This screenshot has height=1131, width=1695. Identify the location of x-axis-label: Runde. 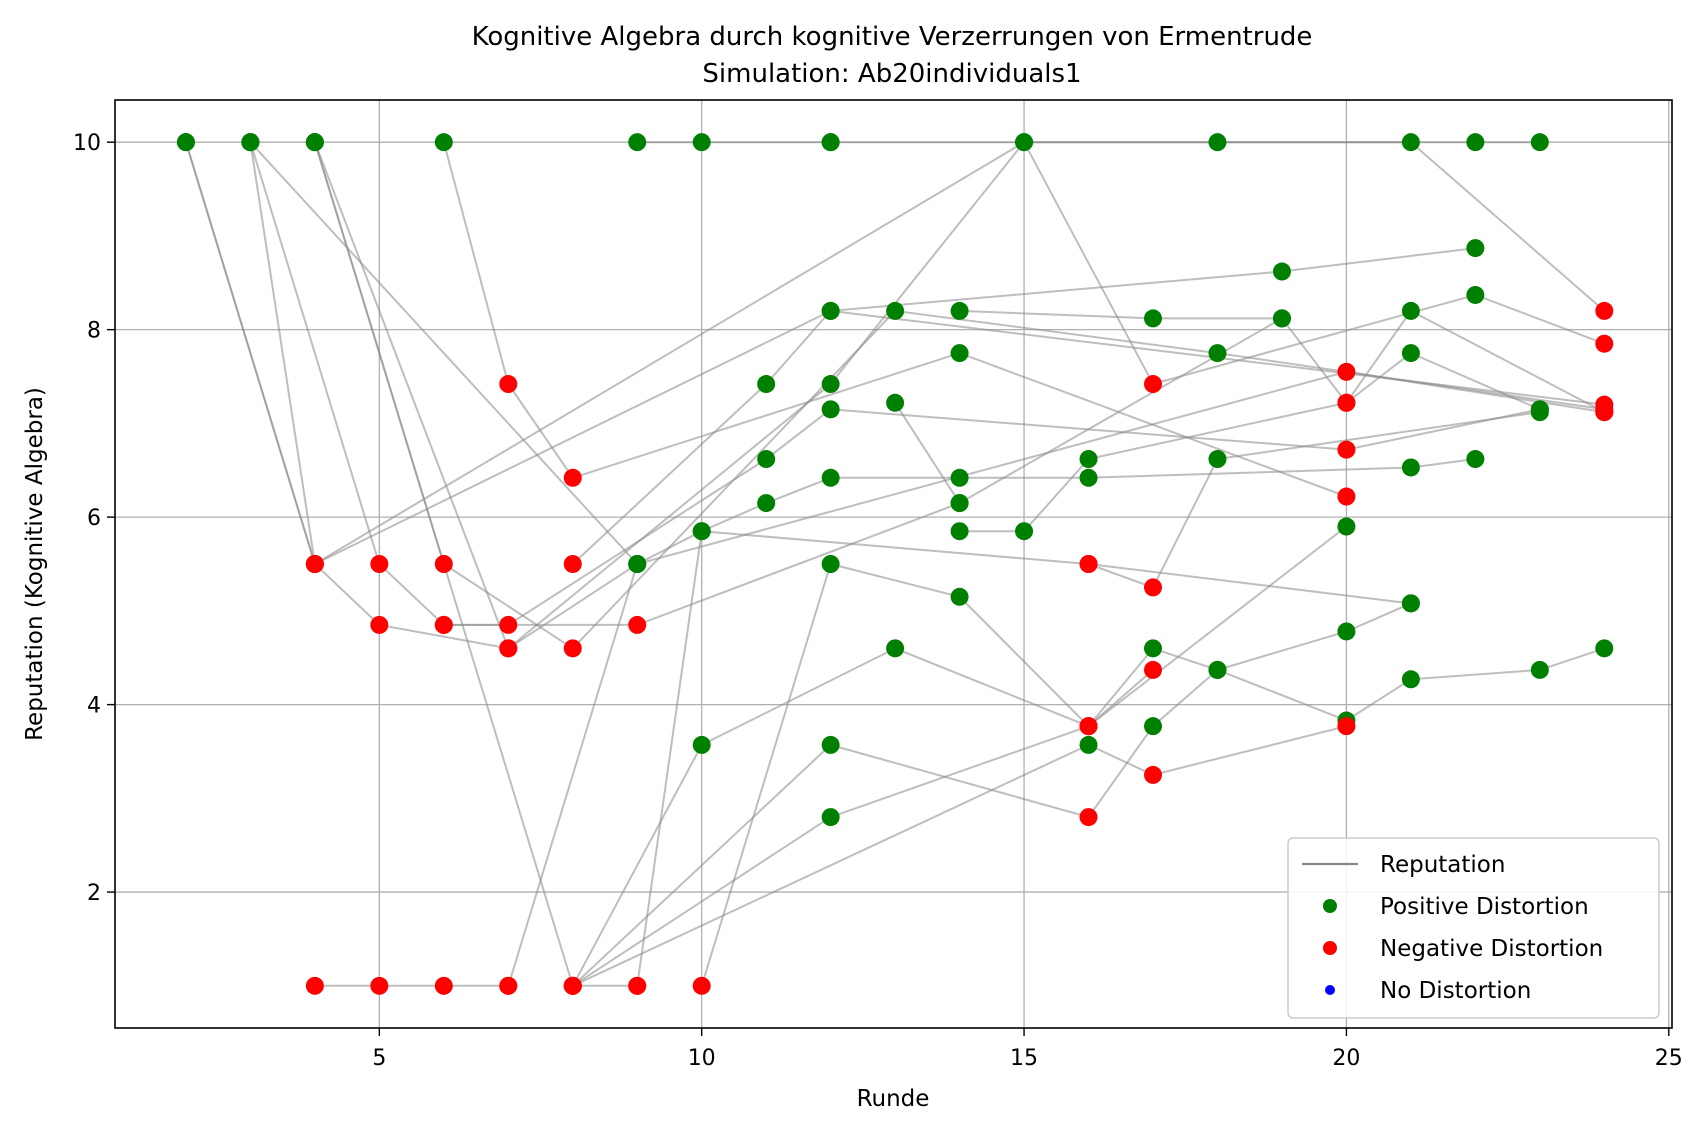
(893, 1099).